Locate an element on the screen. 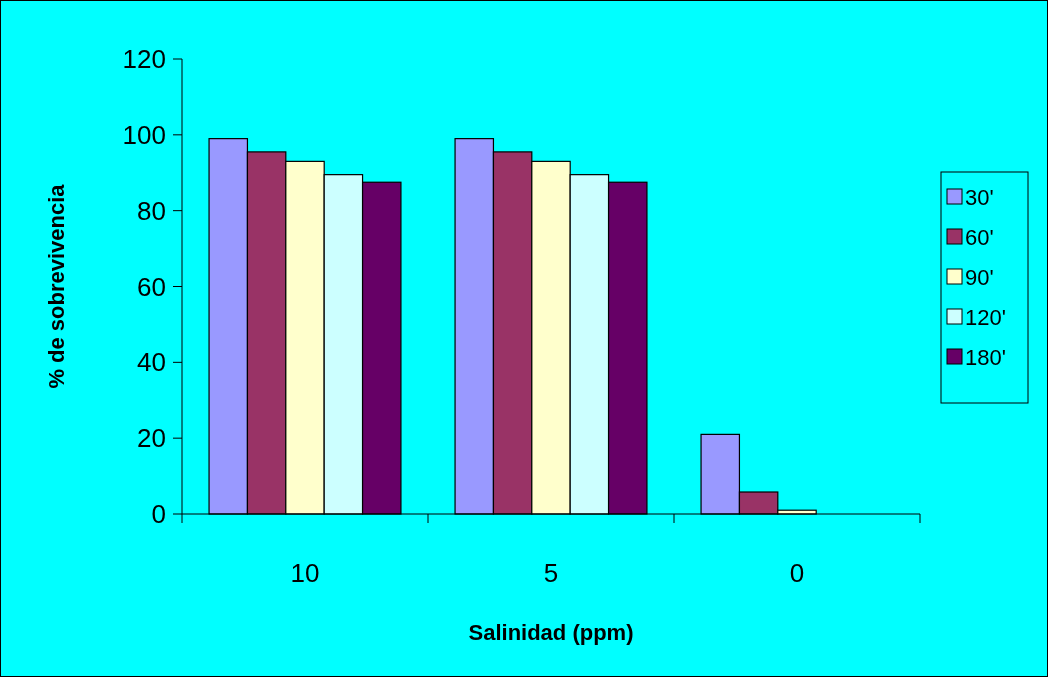 The height and width of the screenshot is (677, 1048). legend-label: 30' is located at coordinates (979, 197).